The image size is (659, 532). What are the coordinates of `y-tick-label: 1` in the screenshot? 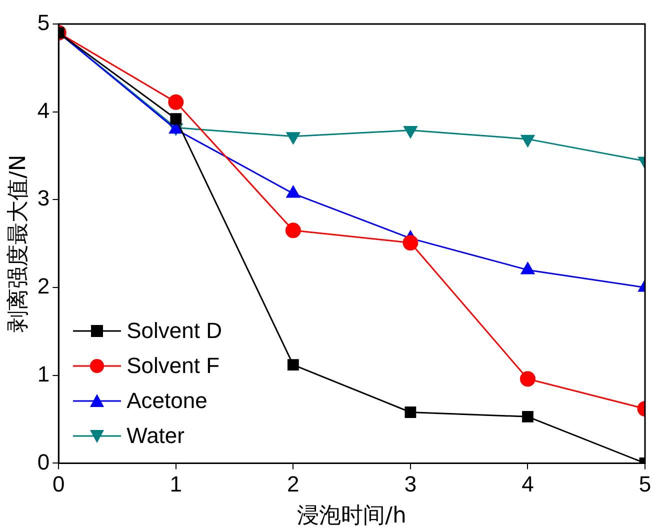 It's located at (43, 373).